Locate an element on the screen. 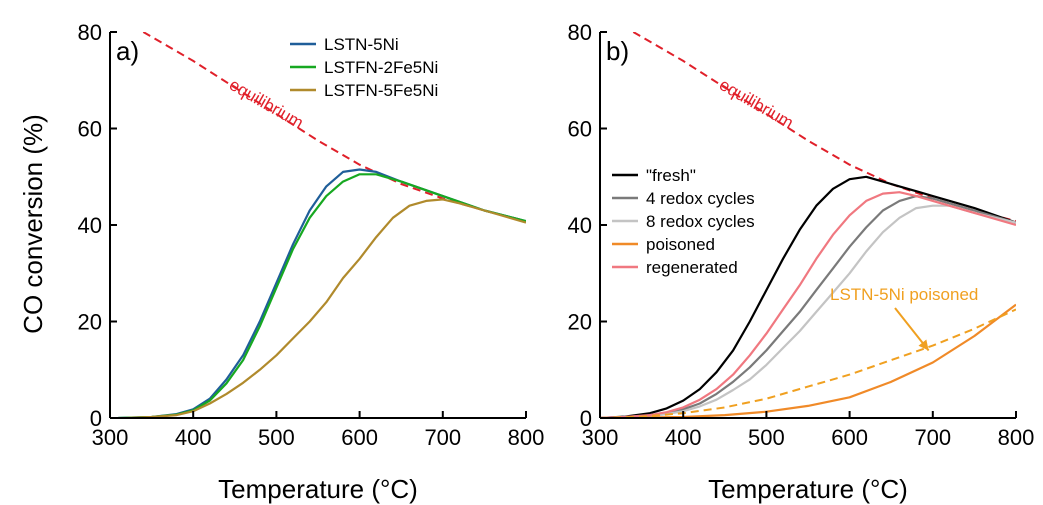  legend-label: 4 redox cycles is located at coordinates (700, 198).